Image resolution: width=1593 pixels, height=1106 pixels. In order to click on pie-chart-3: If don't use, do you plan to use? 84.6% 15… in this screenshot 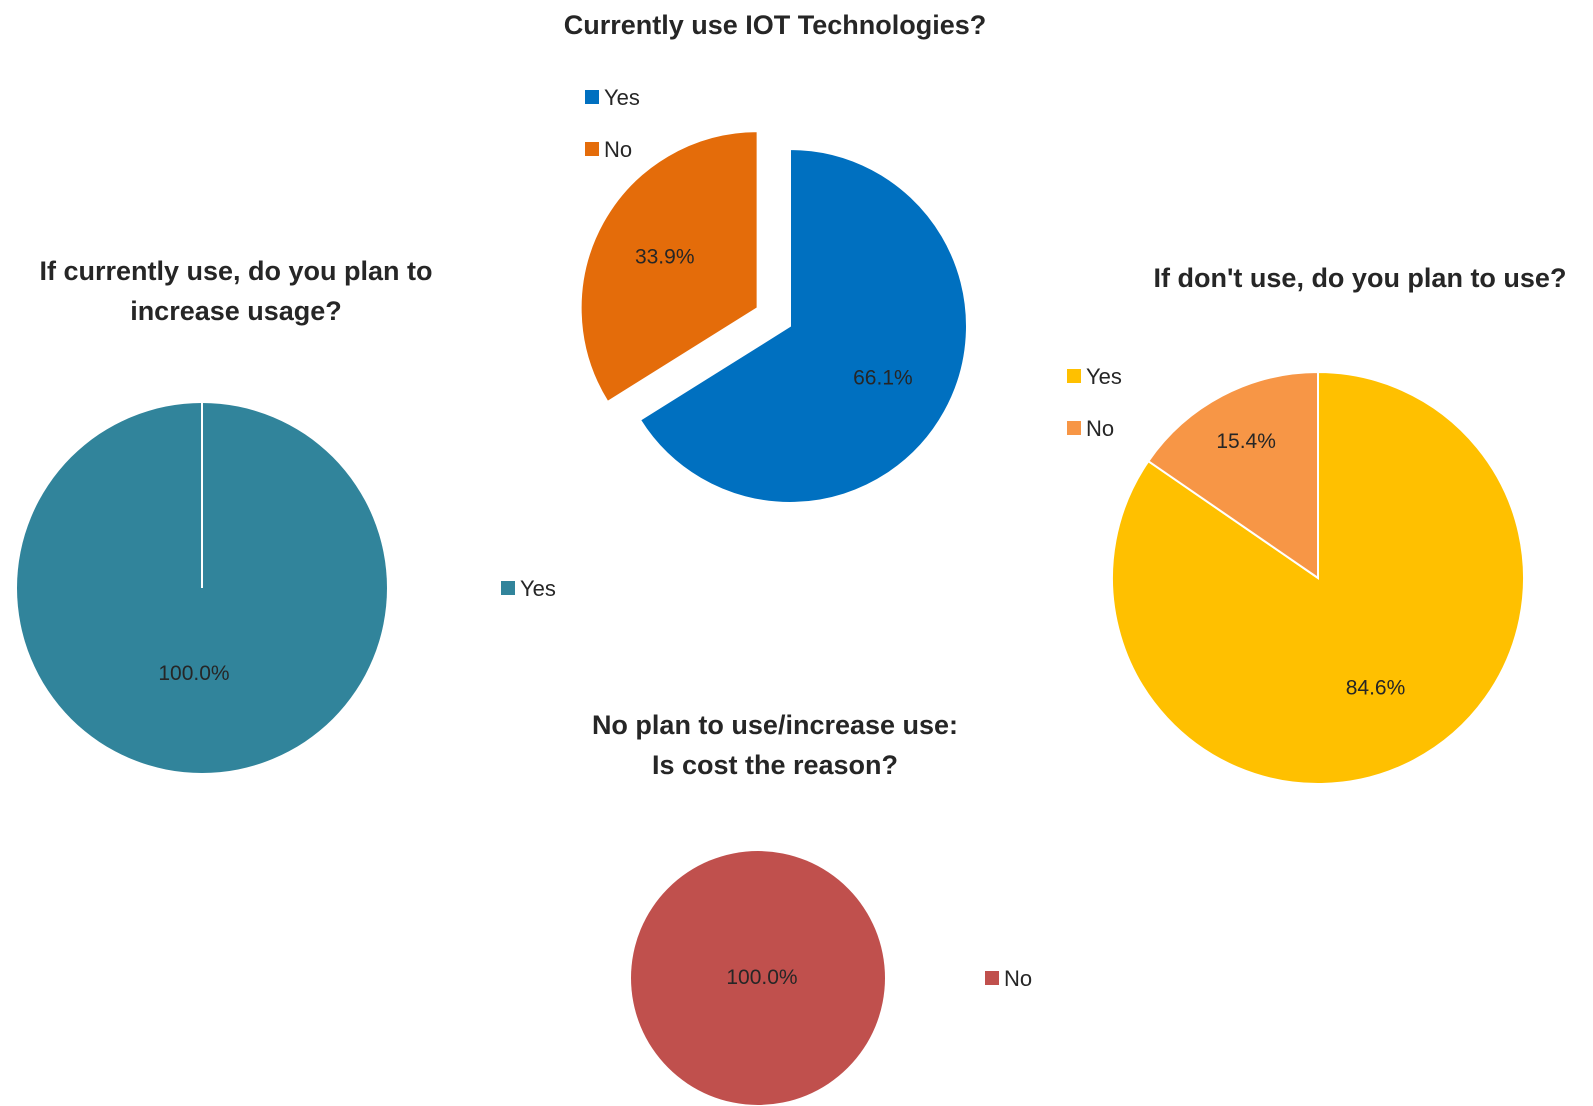, I will do `click(1317, 524)`.